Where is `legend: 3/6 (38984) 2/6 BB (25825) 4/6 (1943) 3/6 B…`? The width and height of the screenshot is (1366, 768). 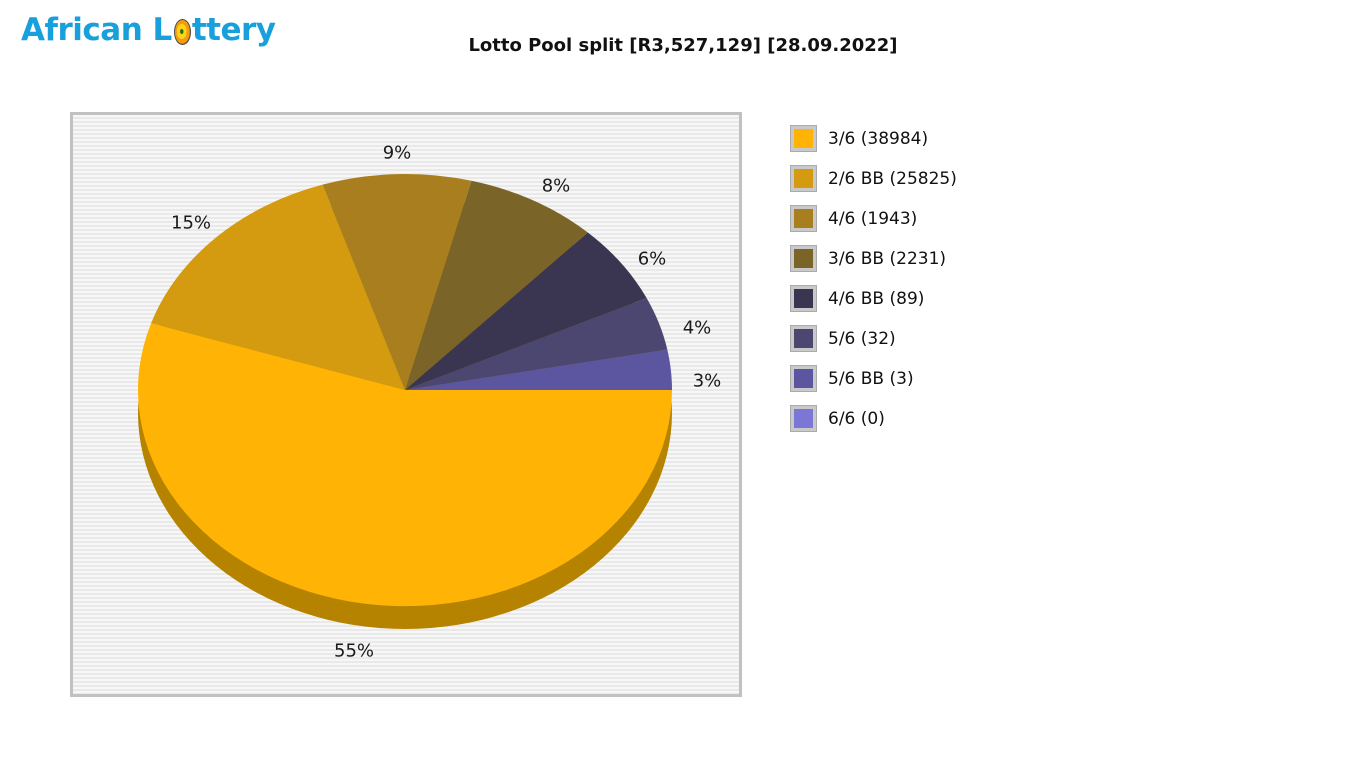
legend: 3/6 (38984) 2/6 BB (25825) 4/6 (1943) 3/6 B… is located at coordinates (873, 278).